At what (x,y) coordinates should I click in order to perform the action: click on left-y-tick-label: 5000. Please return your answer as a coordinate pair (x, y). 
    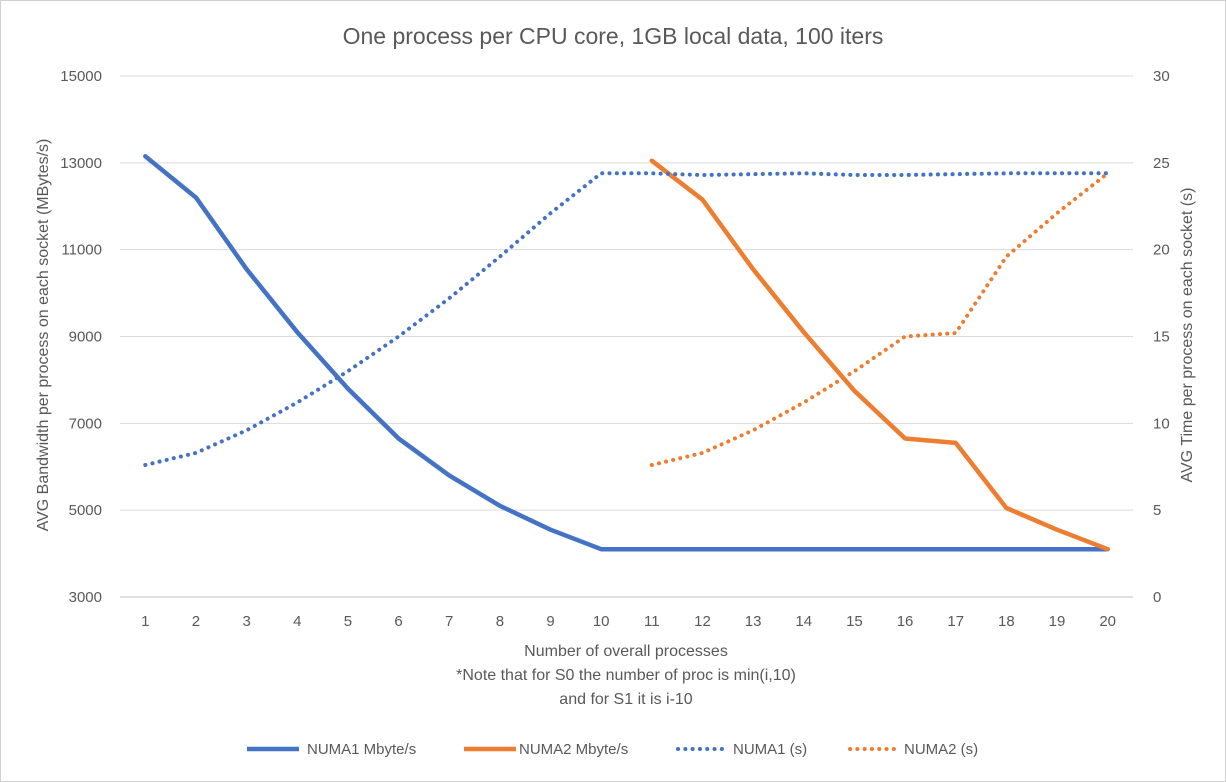
    Looking at the image, I should click on (85, 510).